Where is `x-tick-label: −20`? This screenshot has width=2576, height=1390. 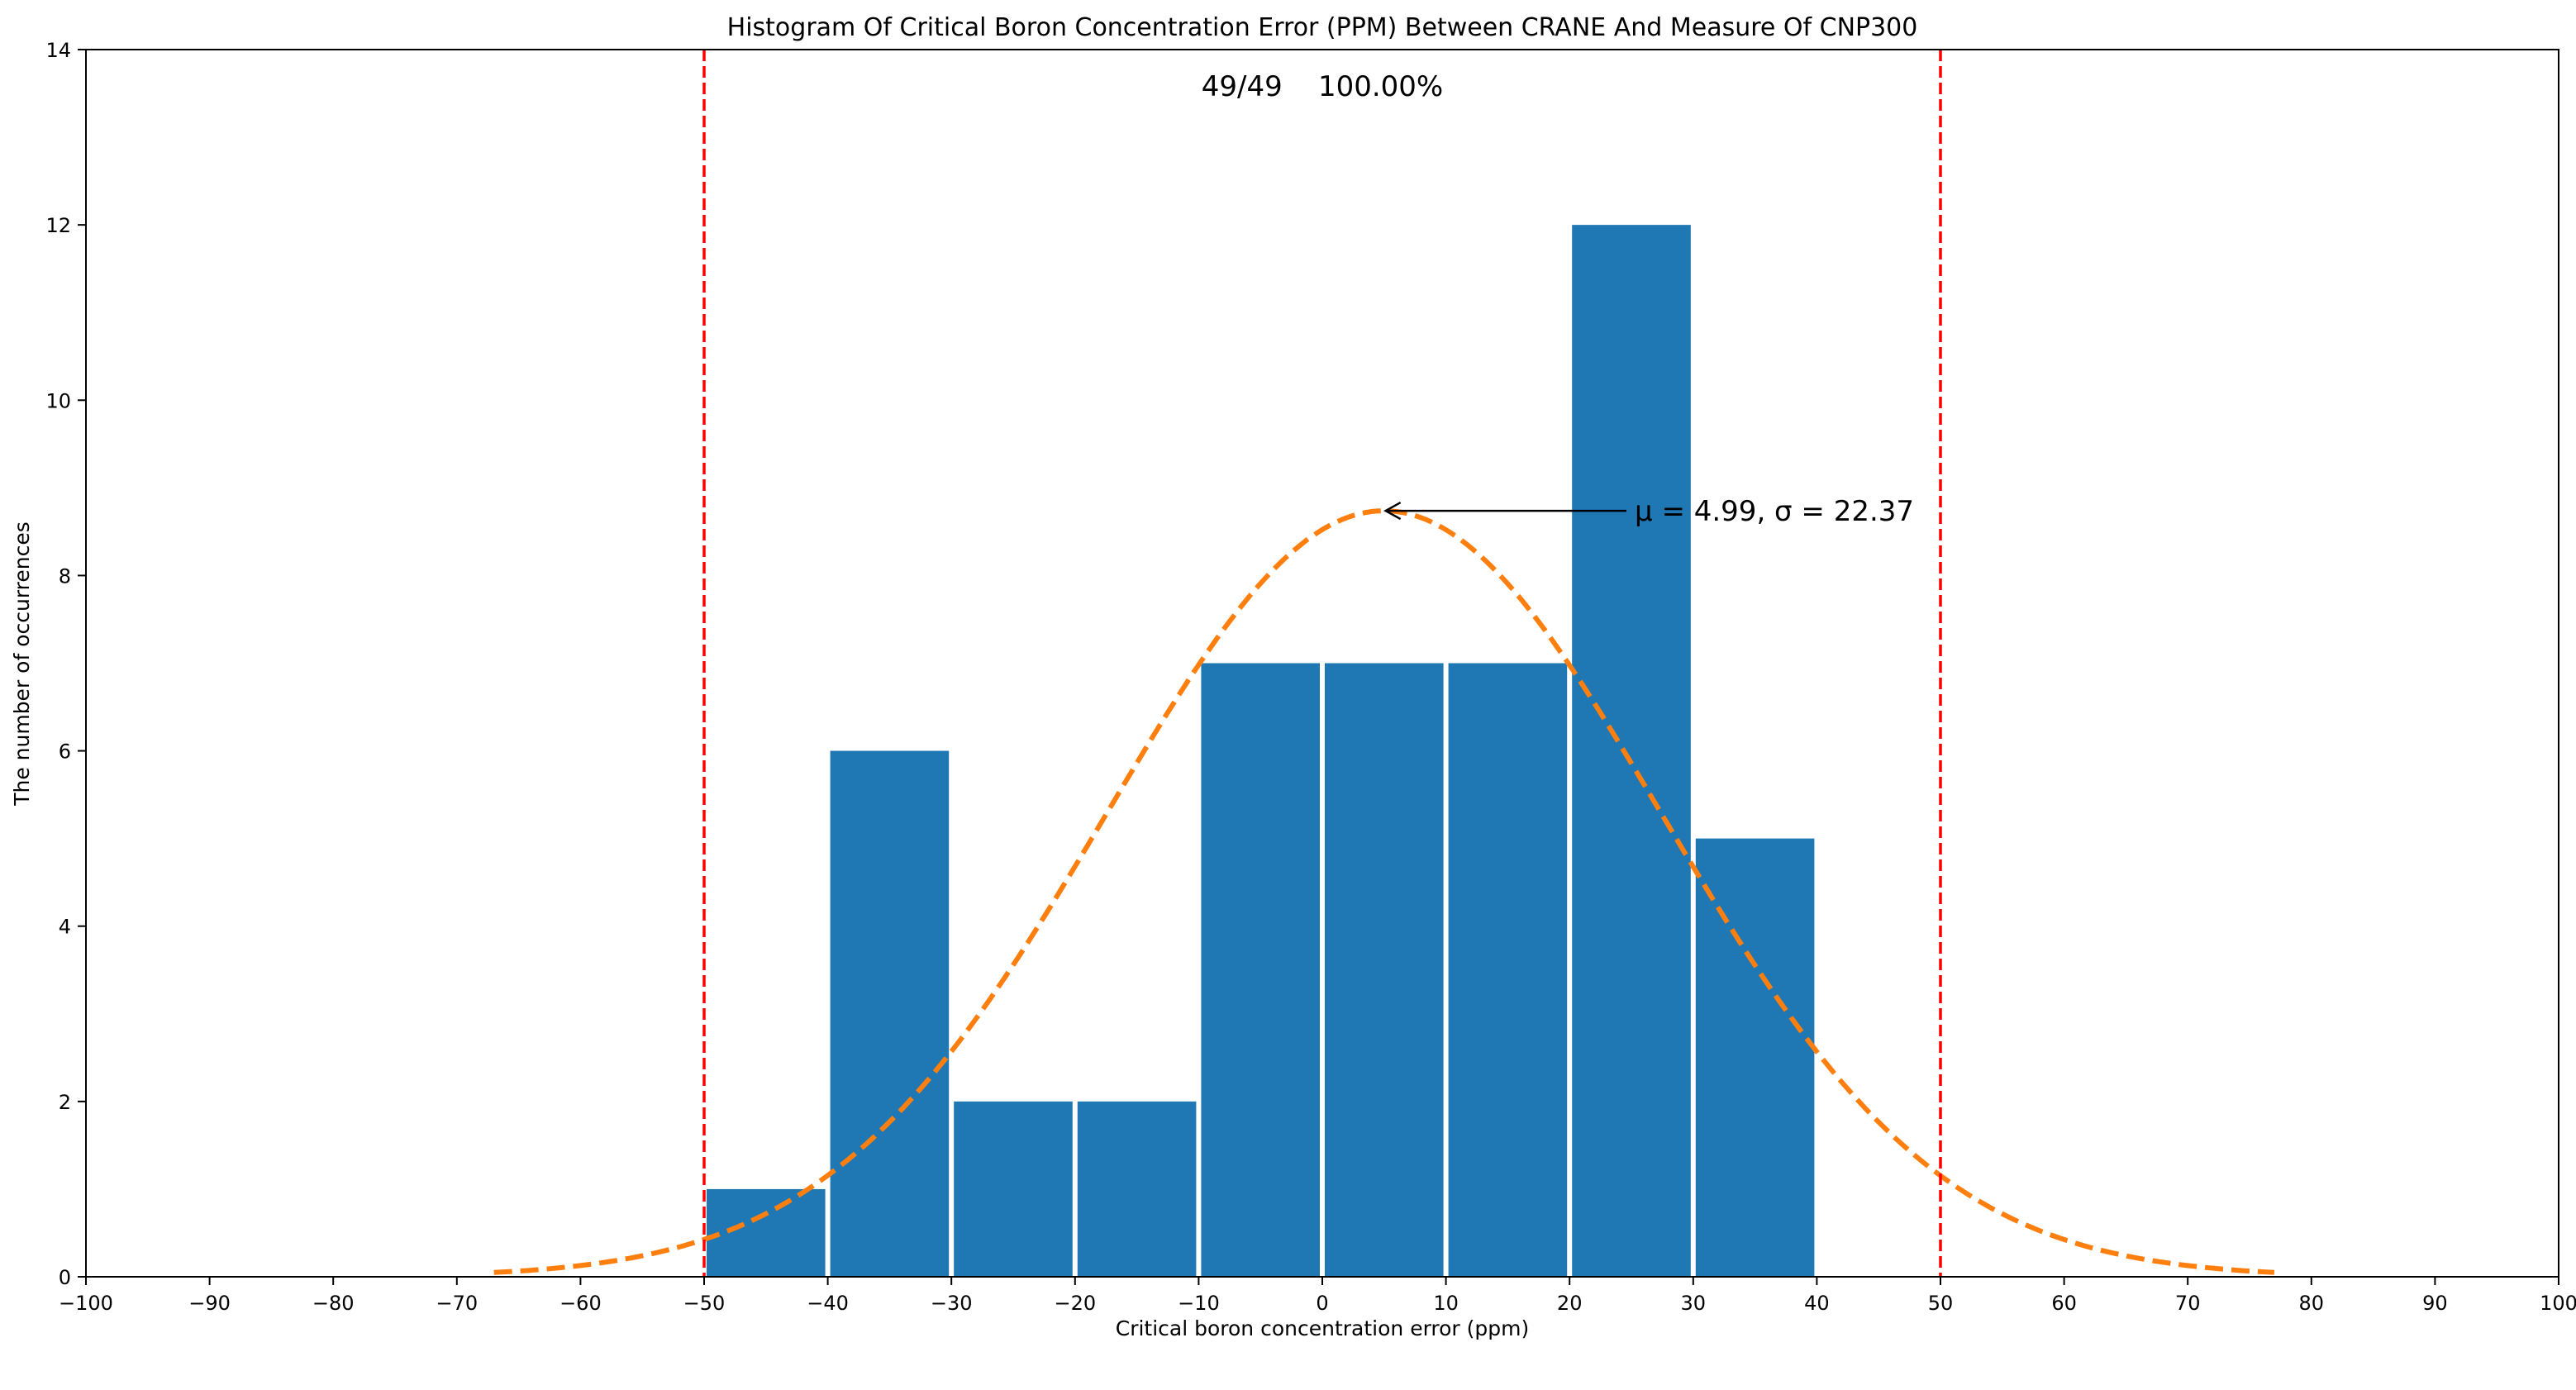
x-tick-label: −20 is located at coordinates (1075, 1303).